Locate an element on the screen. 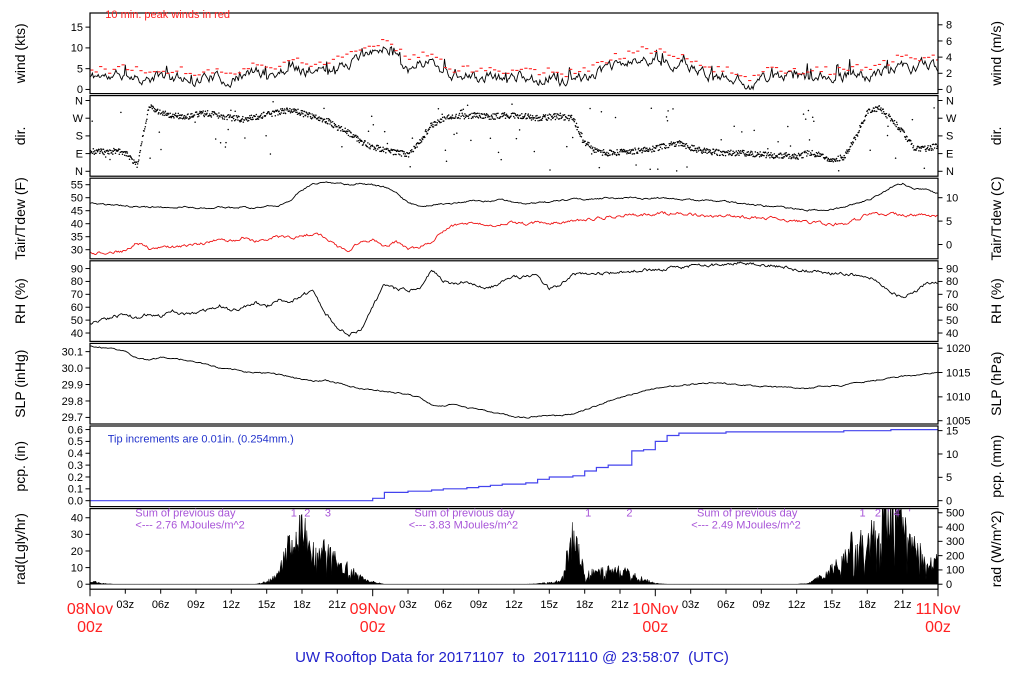 This screenshot has width=1024, height=700. x-date-label: 09Nov is located at coordinates (373, 609).